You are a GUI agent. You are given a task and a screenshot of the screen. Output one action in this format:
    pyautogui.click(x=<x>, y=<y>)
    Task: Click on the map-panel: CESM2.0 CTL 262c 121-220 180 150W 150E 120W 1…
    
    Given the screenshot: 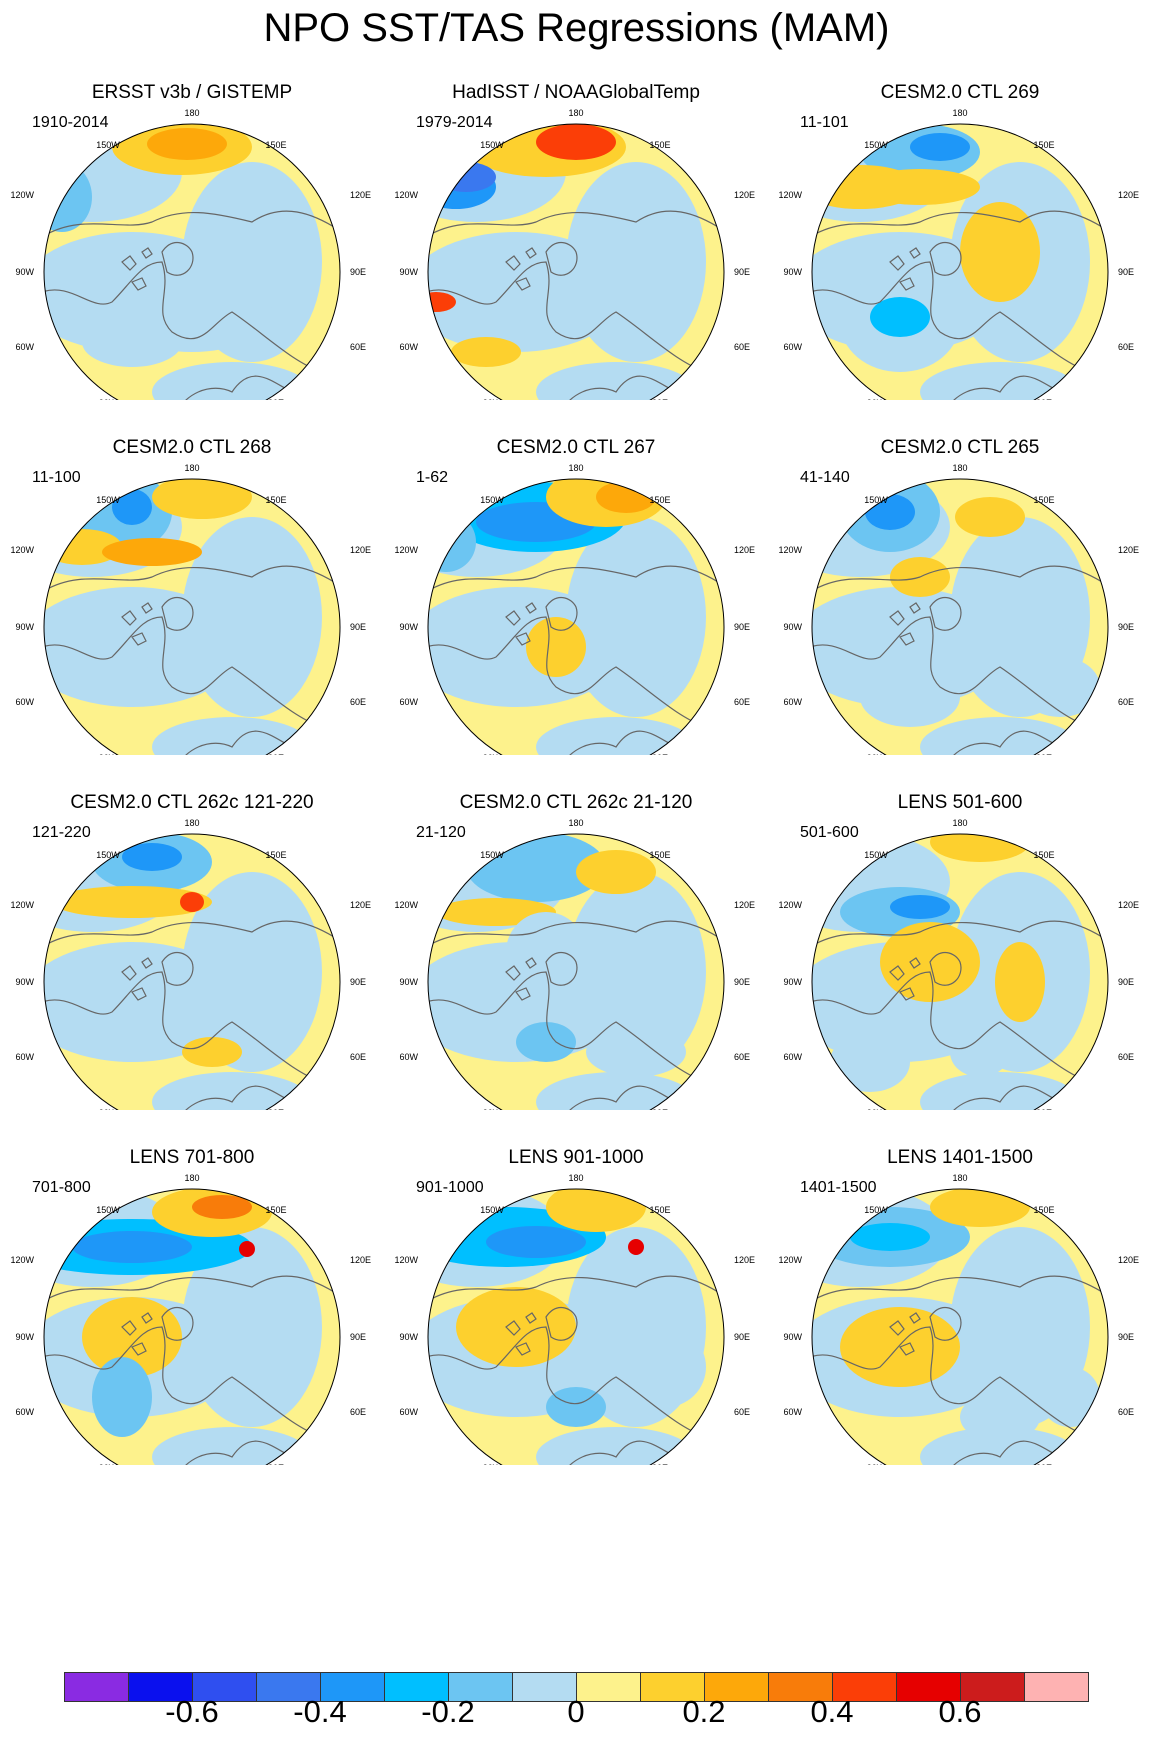 What is the action you would take?
    pyautogui.click(x=192, y=910)
    